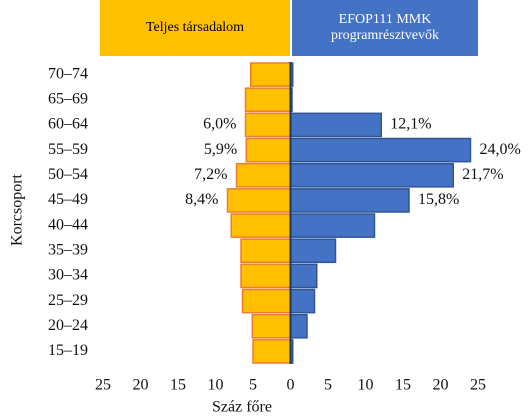  I want to click on x-tick-label: 0, so click(291, 385).